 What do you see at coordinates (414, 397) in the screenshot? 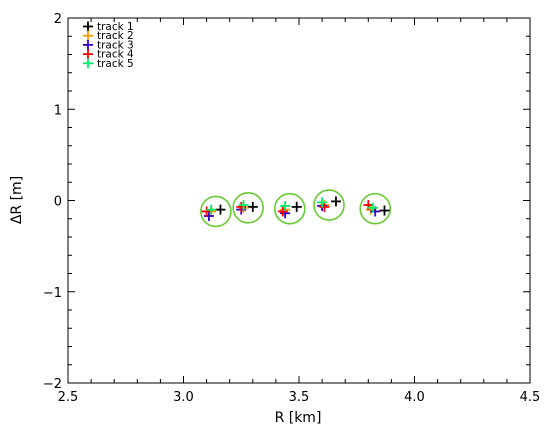
I see `x-tick-label: 4.0` at bounding box center [414, 397].